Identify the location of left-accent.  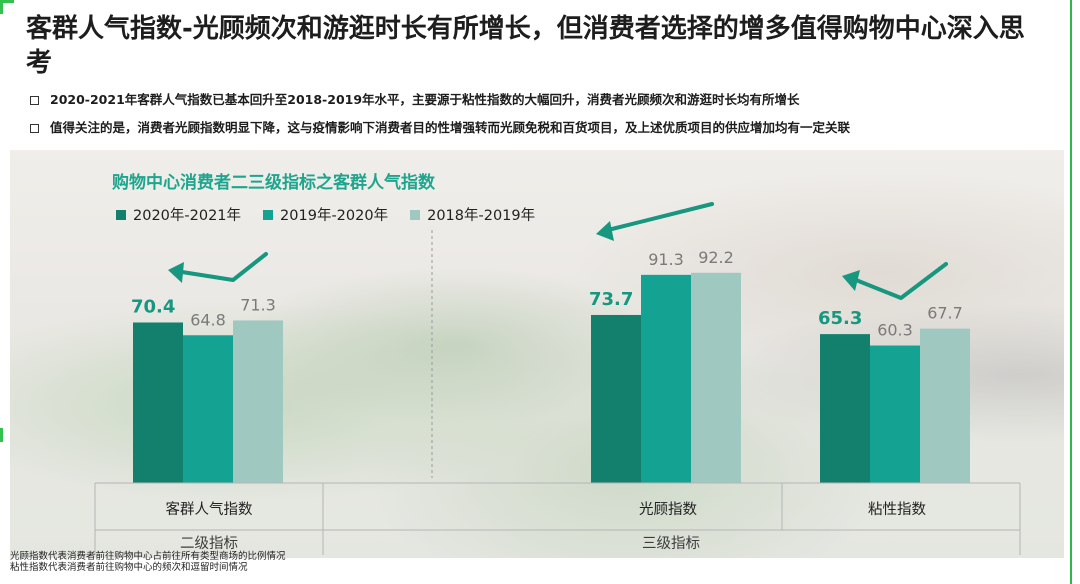
(5, 435).